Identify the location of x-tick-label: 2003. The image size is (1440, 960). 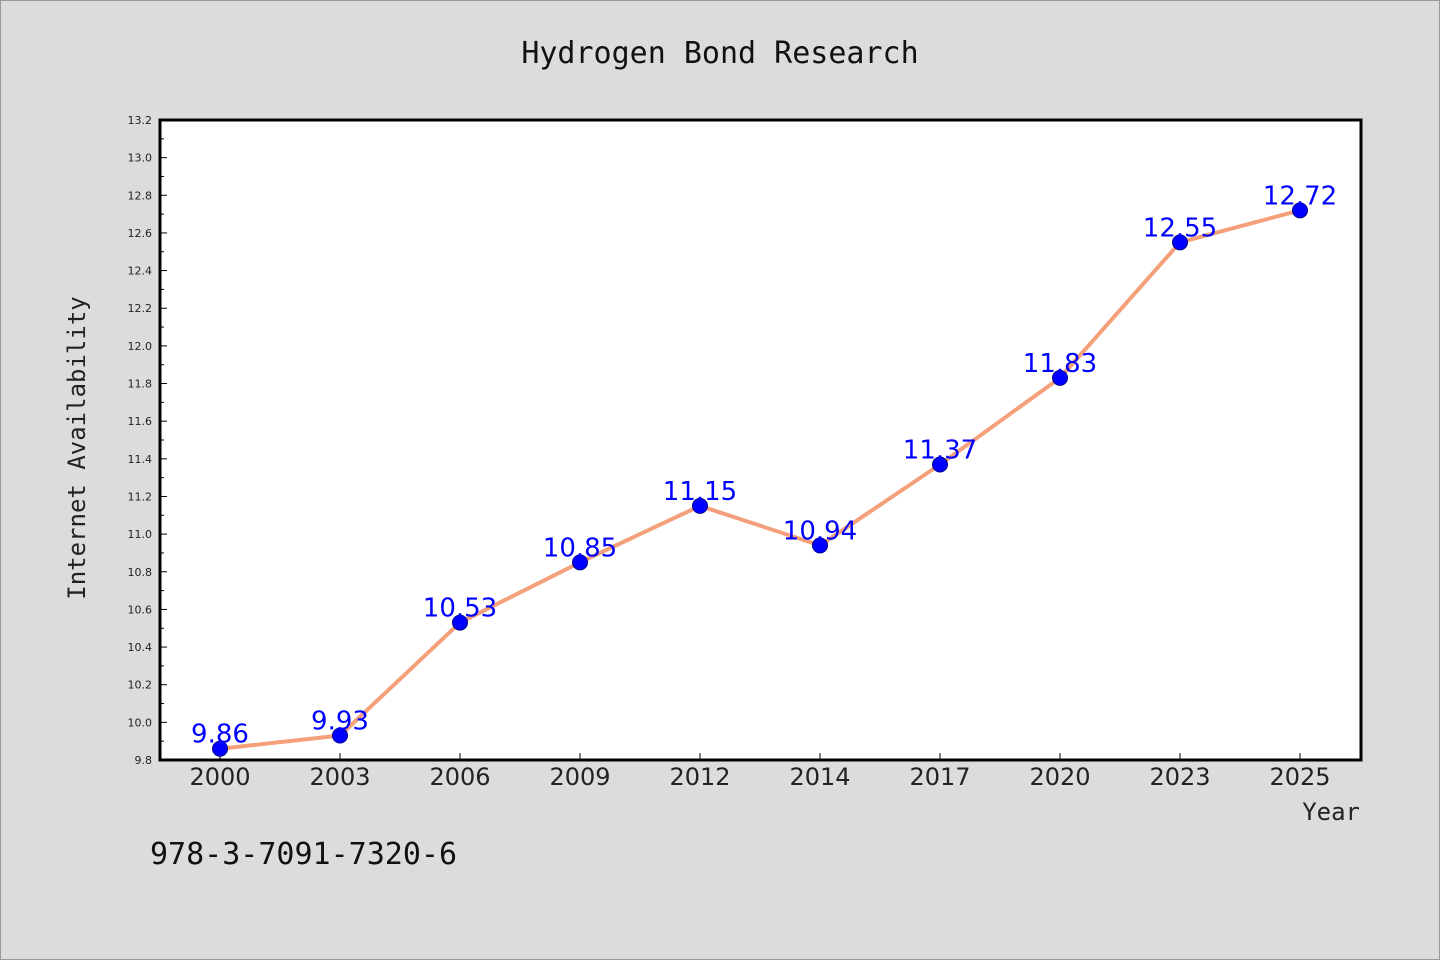
(339, 777).